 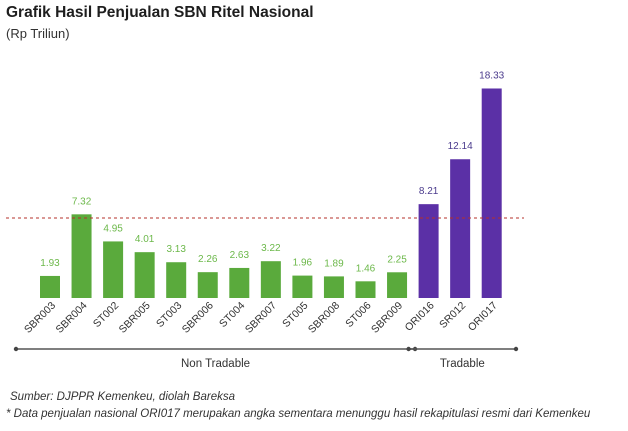 I want to click on tick-label-sbr005: SBR005, so click(x=135, y=318).